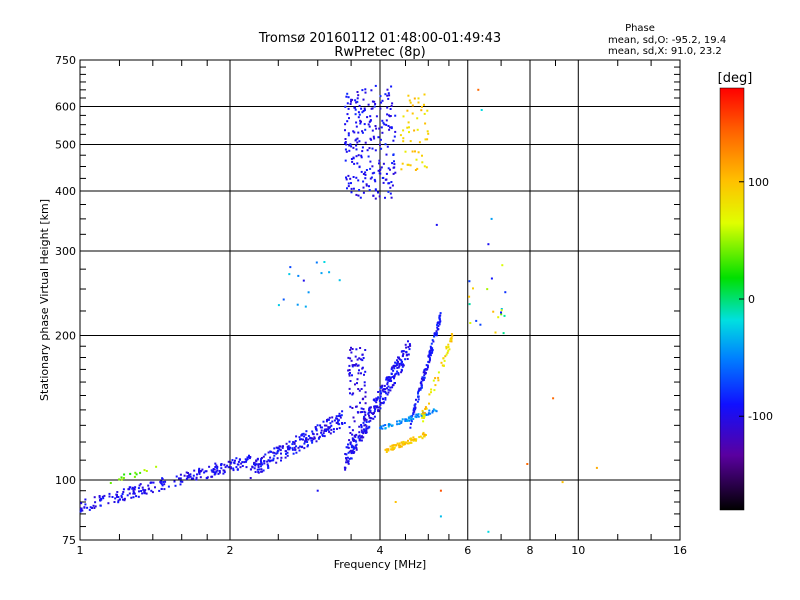  I want to click on annotation-line-x: mean, sd,X: 91.0, 23.2, so click(665, 51).